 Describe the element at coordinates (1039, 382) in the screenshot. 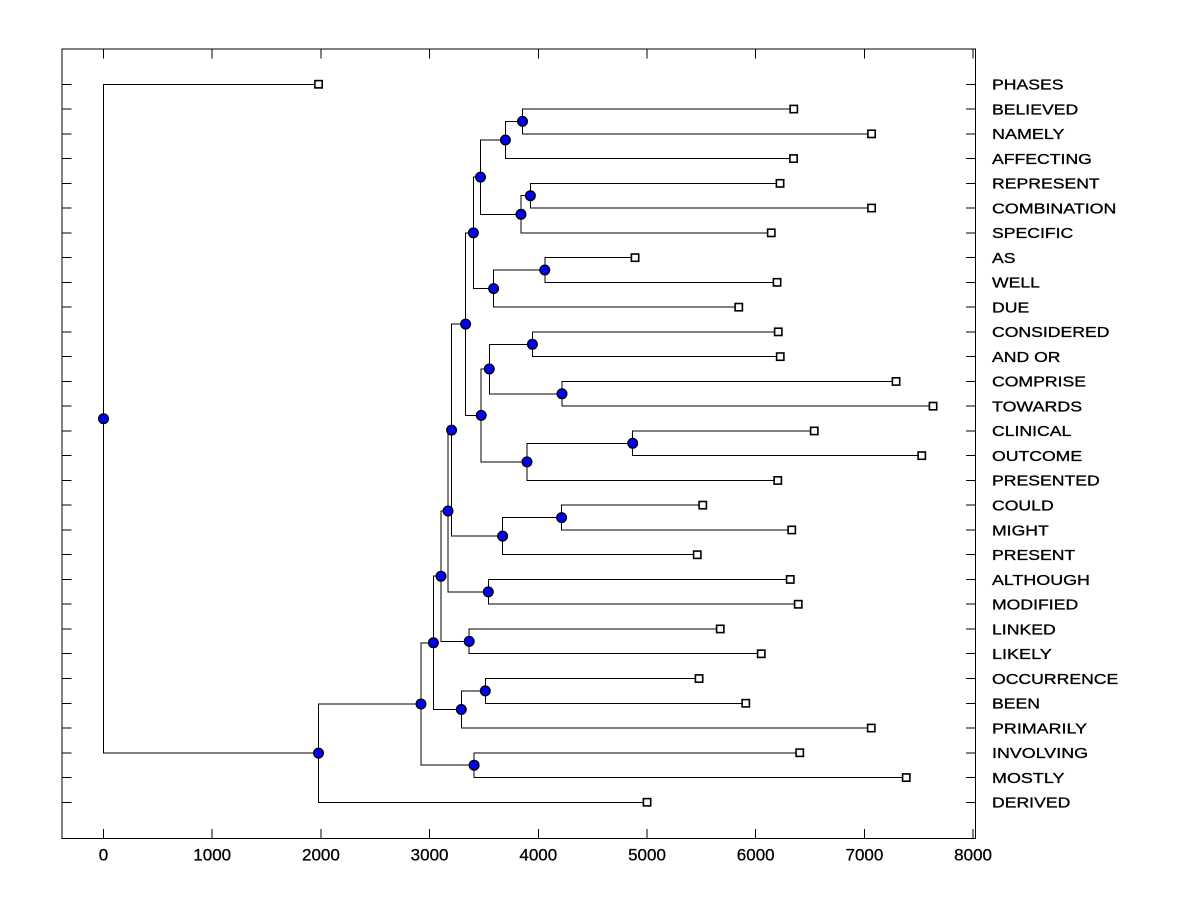

I see `svg-text: COMPRISE` at that location.